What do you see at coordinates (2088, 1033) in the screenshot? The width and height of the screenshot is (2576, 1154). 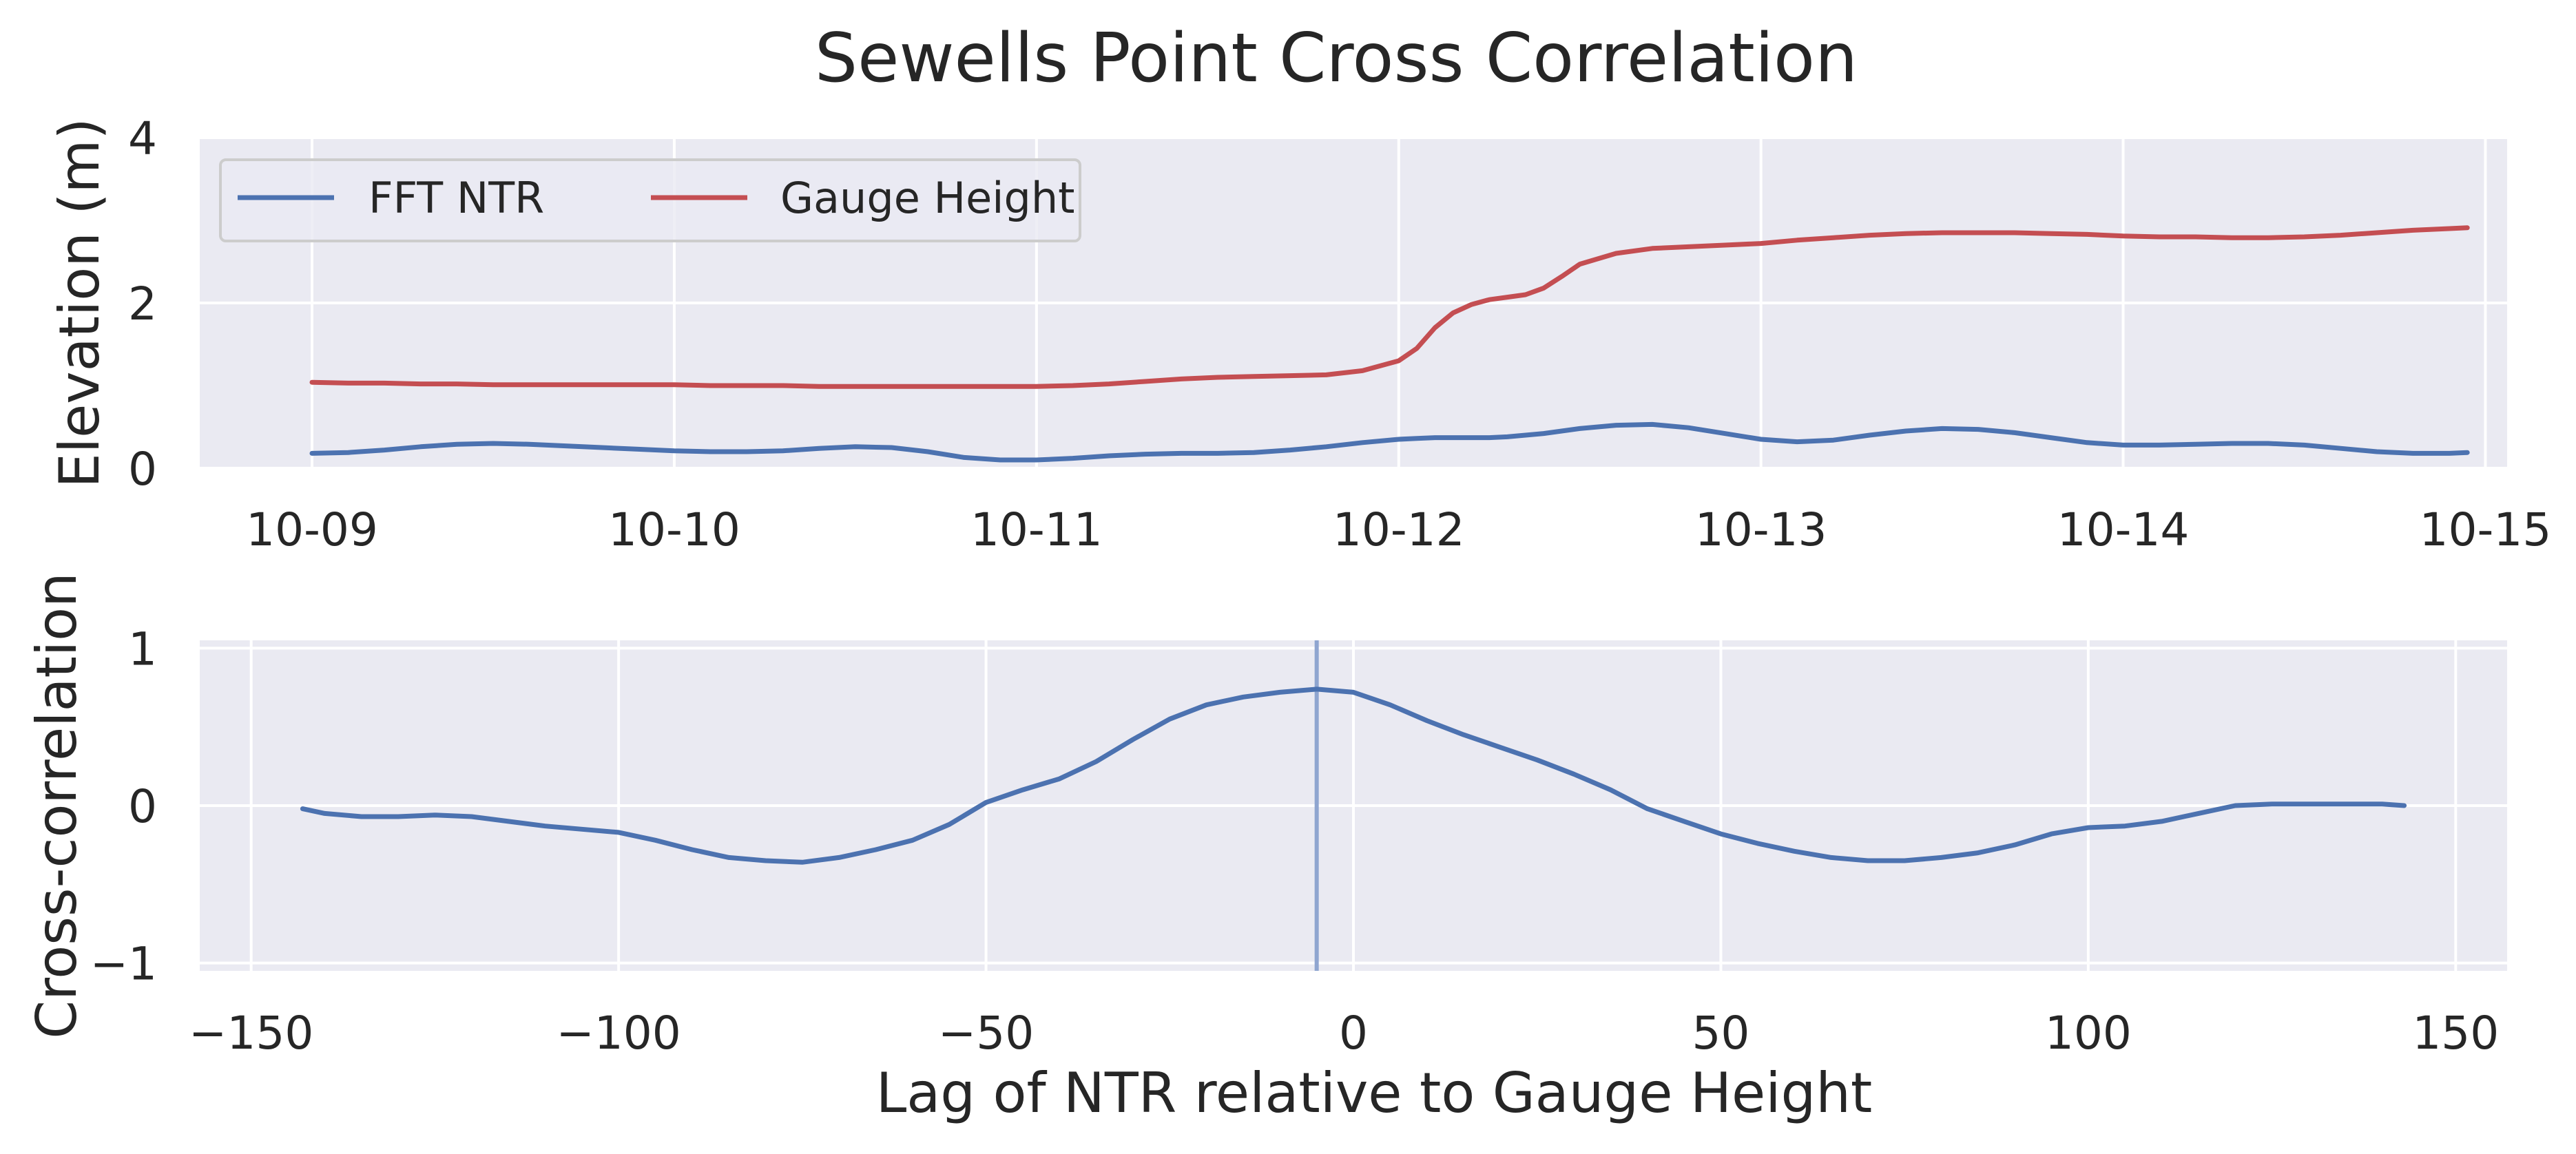 I see `cross-correlation-x-tick-label: 100` at bounding box center [2088, 1033].